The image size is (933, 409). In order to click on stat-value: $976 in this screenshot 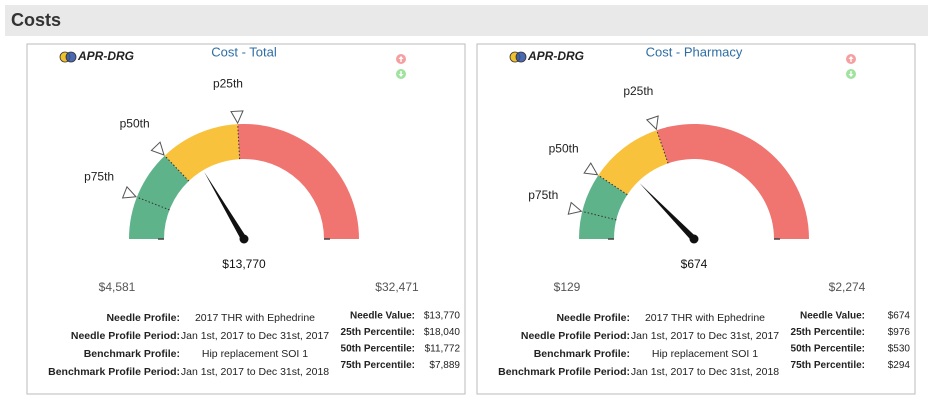, I will do `click(899, 332)`.